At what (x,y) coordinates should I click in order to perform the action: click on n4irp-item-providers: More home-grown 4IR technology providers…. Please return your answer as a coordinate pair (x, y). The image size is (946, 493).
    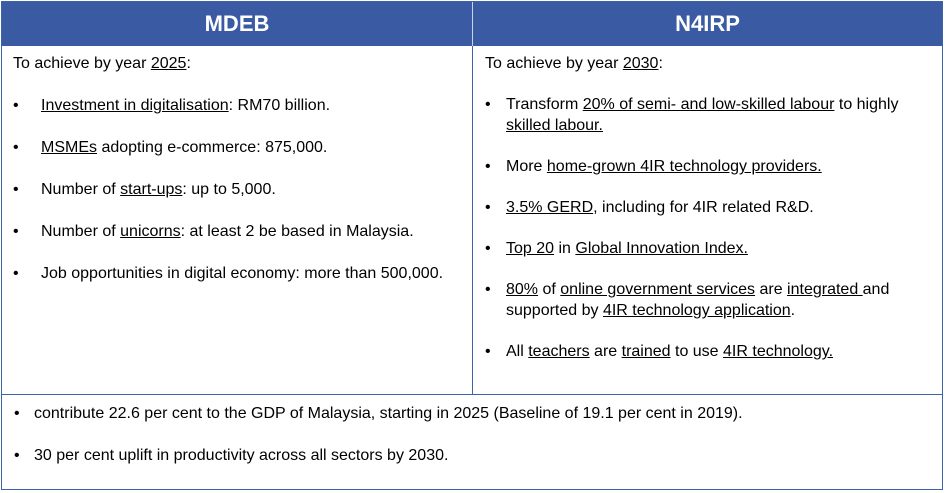
    Looking at the image, I should click on (708, 166).